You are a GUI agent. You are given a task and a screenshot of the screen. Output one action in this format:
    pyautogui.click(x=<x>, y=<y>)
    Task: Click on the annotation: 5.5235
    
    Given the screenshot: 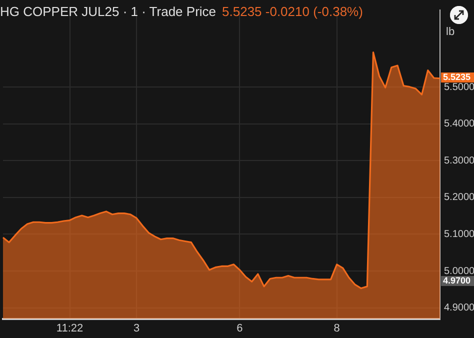 What is the action you would take?
    pyautogui.click(x=457, y=77)
    